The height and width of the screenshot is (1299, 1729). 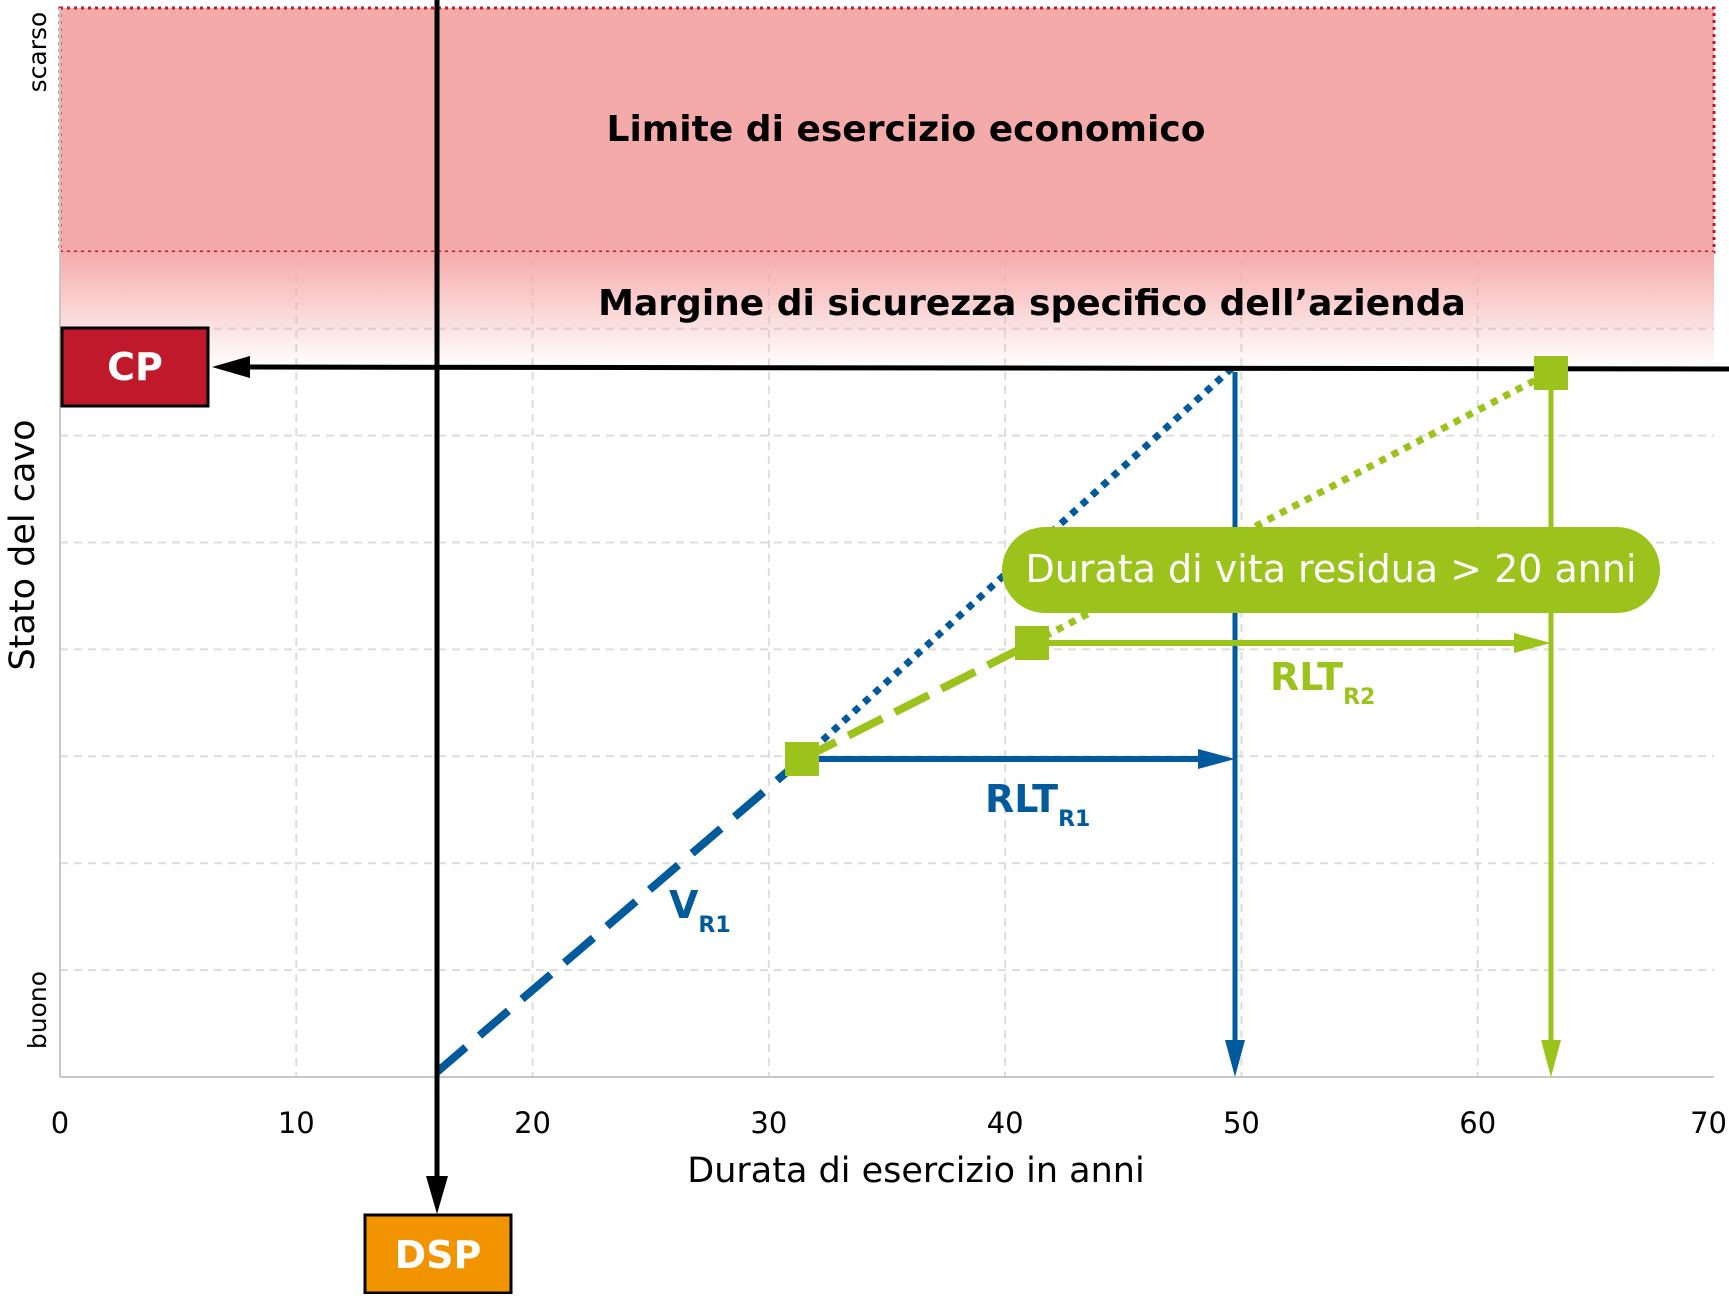 I want to click on cp-label: CP, so click(x=135, y=367).